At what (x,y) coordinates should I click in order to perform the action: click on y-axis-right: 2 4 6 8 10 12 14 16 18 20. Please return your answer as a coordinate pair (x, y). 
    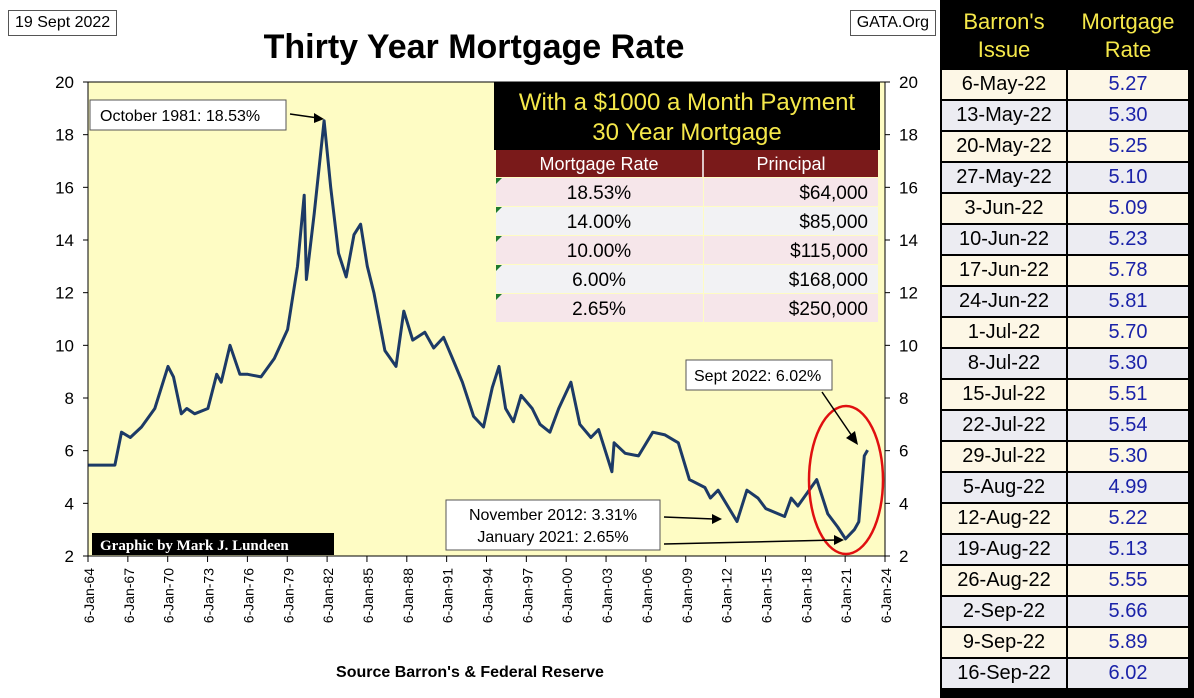
    Looking at the image, I should click on (901, 319).